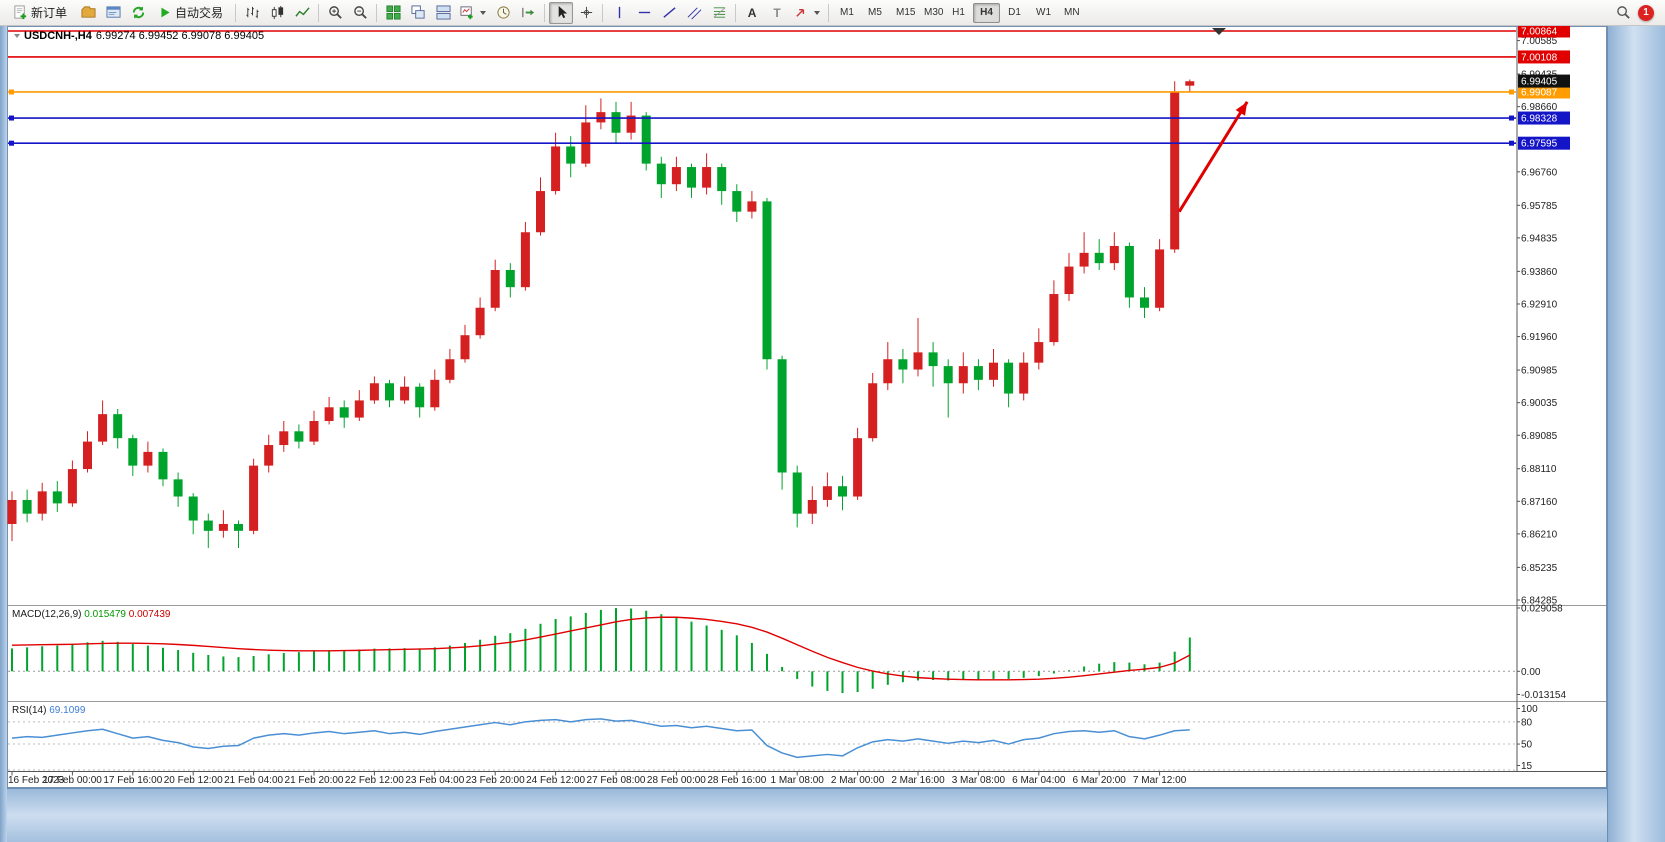 The width and height of the screenshot is (1665, 842). I want to click on cascade-windows-button, so click(418, 13).